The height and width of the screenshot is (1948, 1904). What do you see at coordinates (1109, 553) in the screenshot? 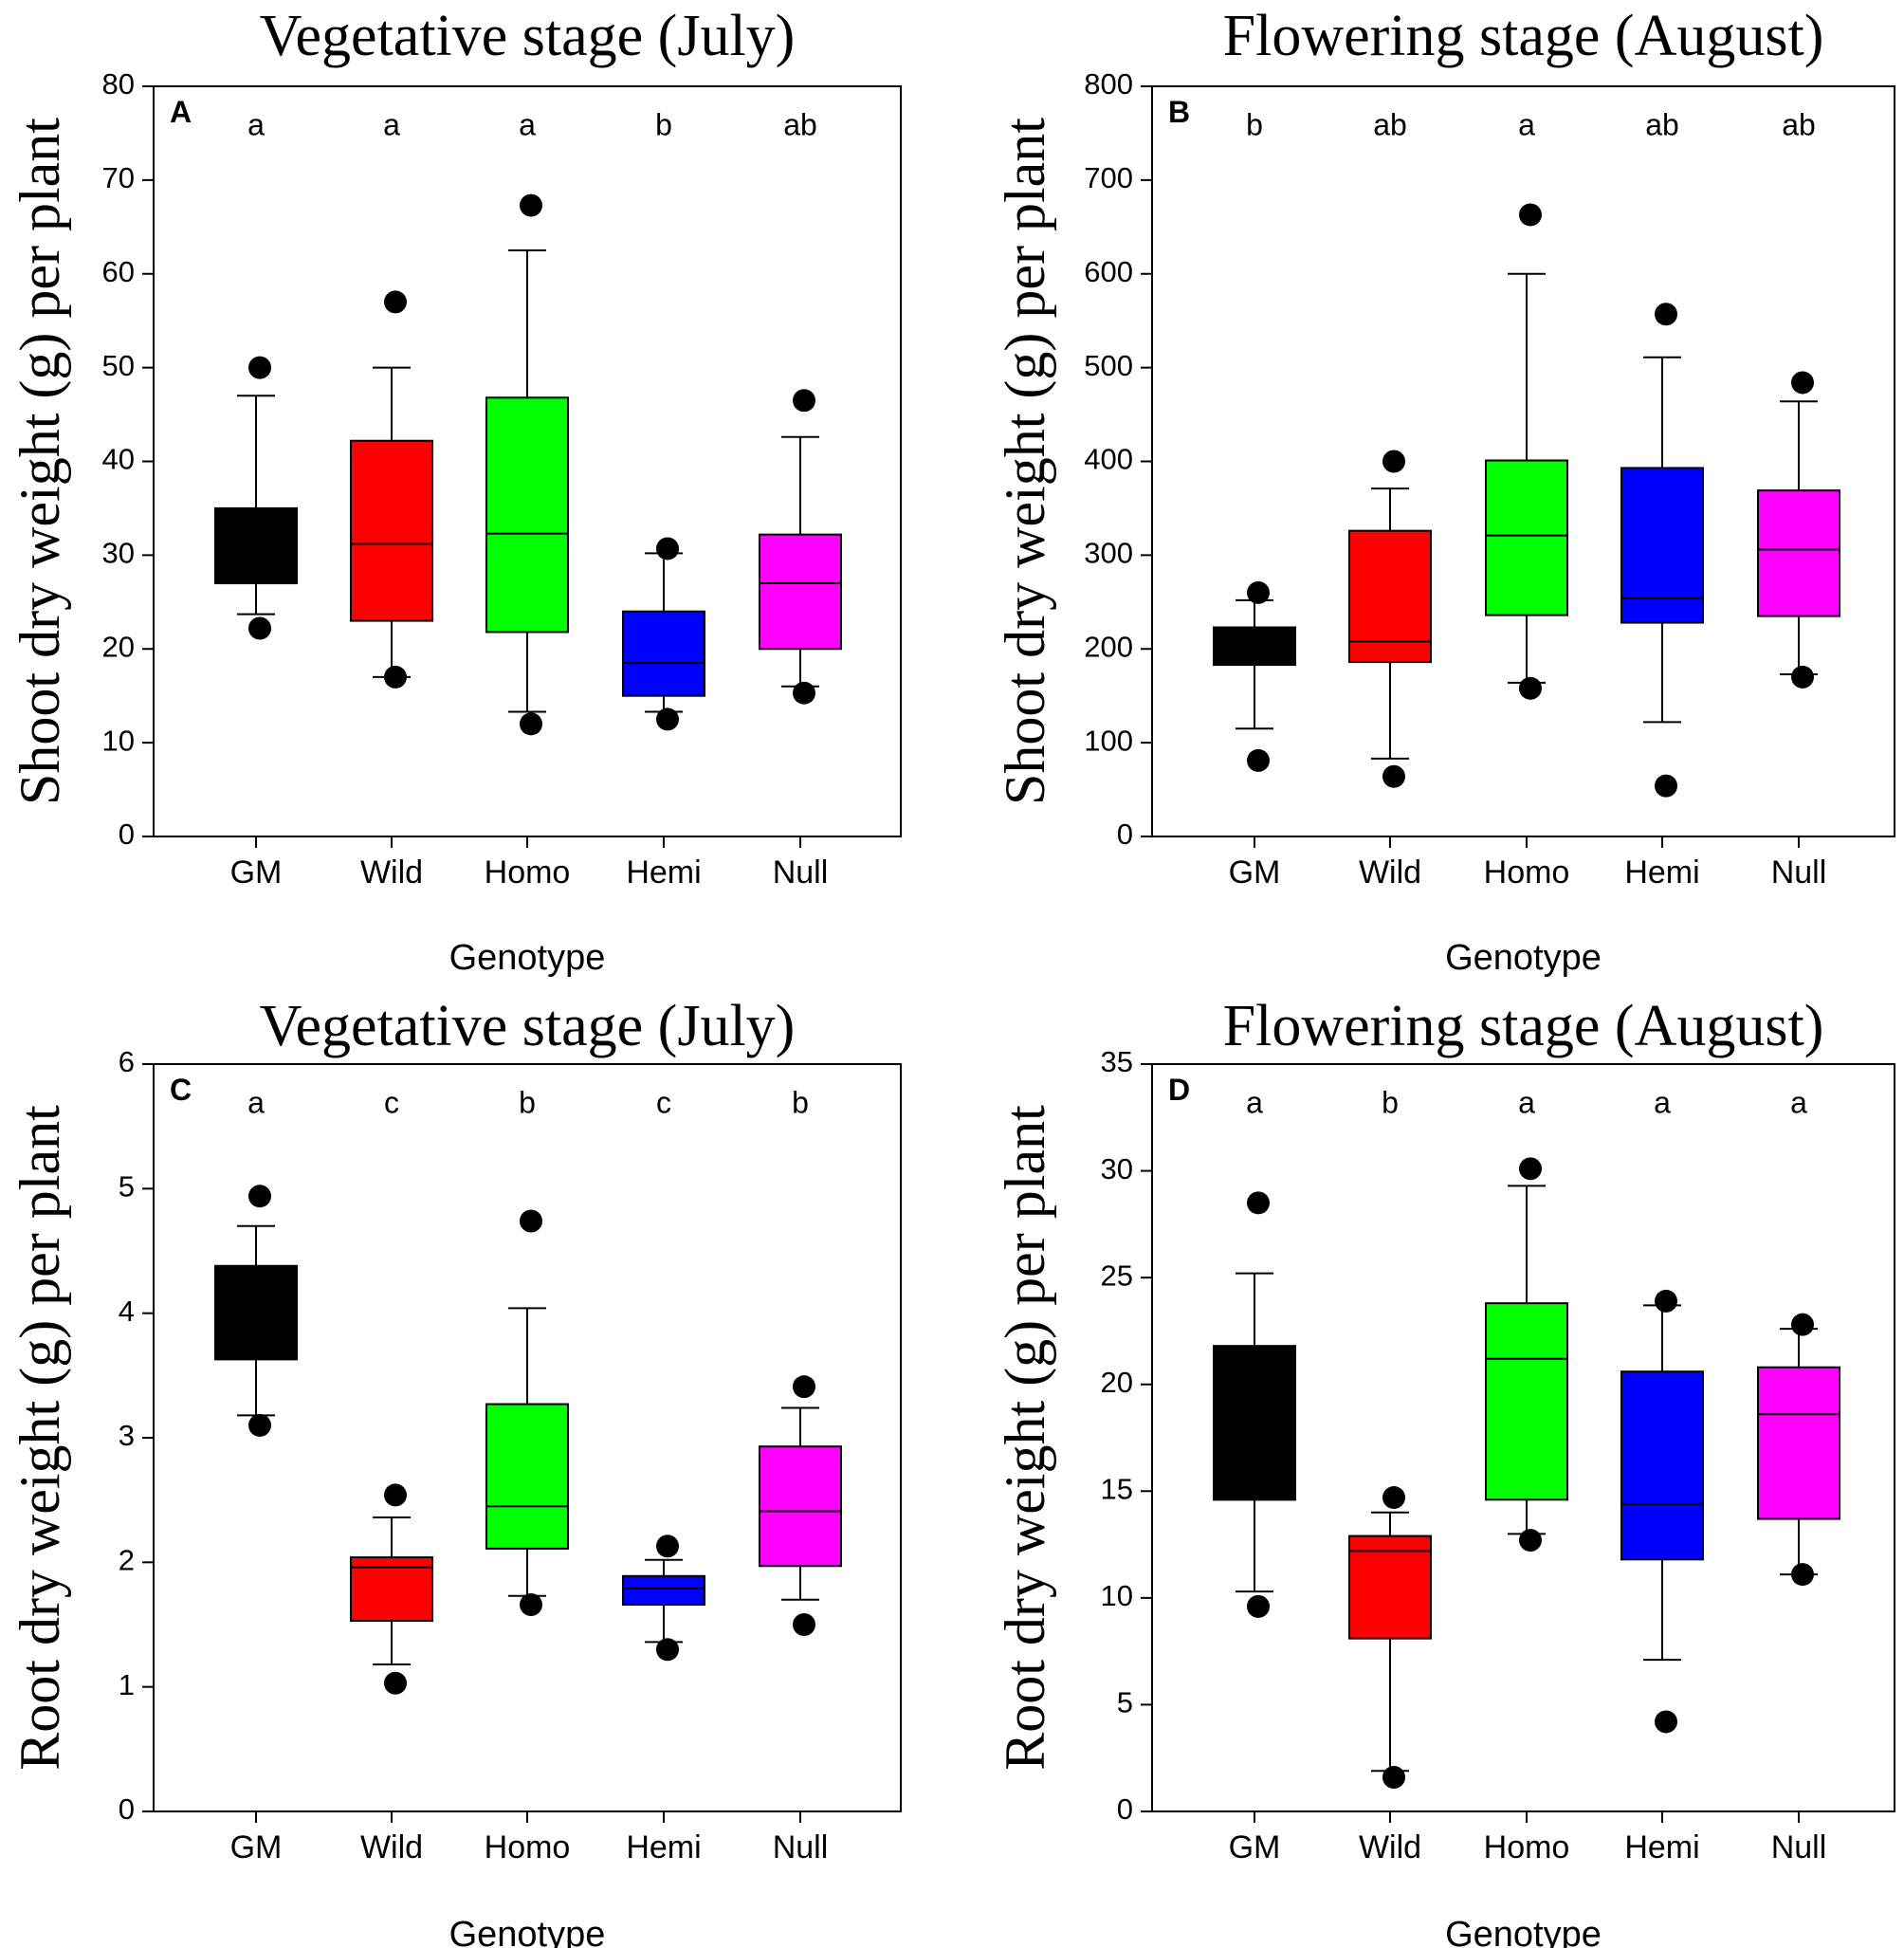
I see `y-tick-label: 300` at bounding box center [1109, 553].